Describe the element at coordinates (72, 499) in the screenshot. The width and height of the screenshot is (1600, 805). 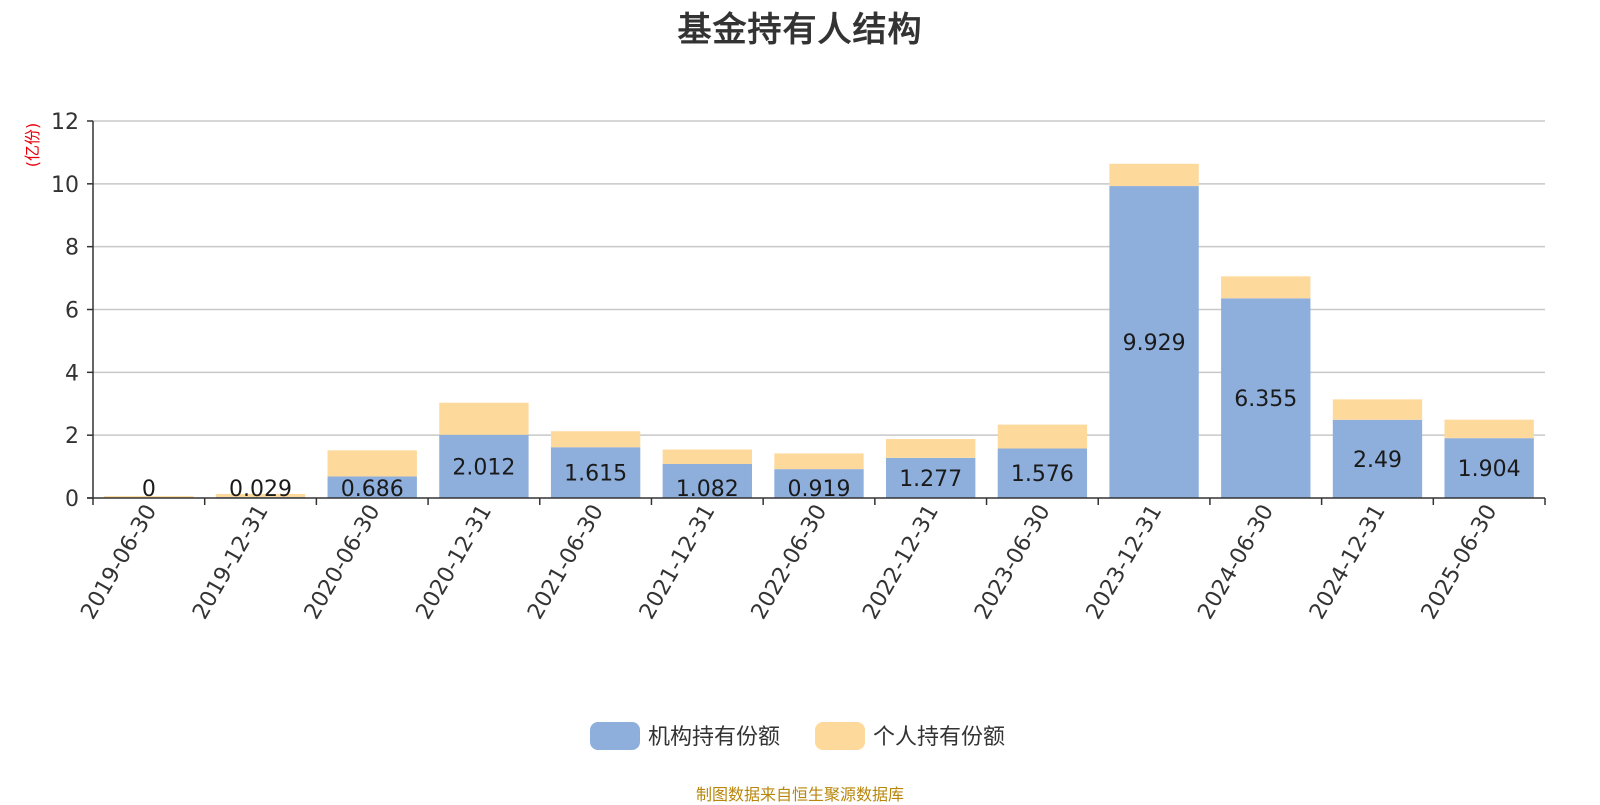
I see `y-tick-label: 0` at that location.